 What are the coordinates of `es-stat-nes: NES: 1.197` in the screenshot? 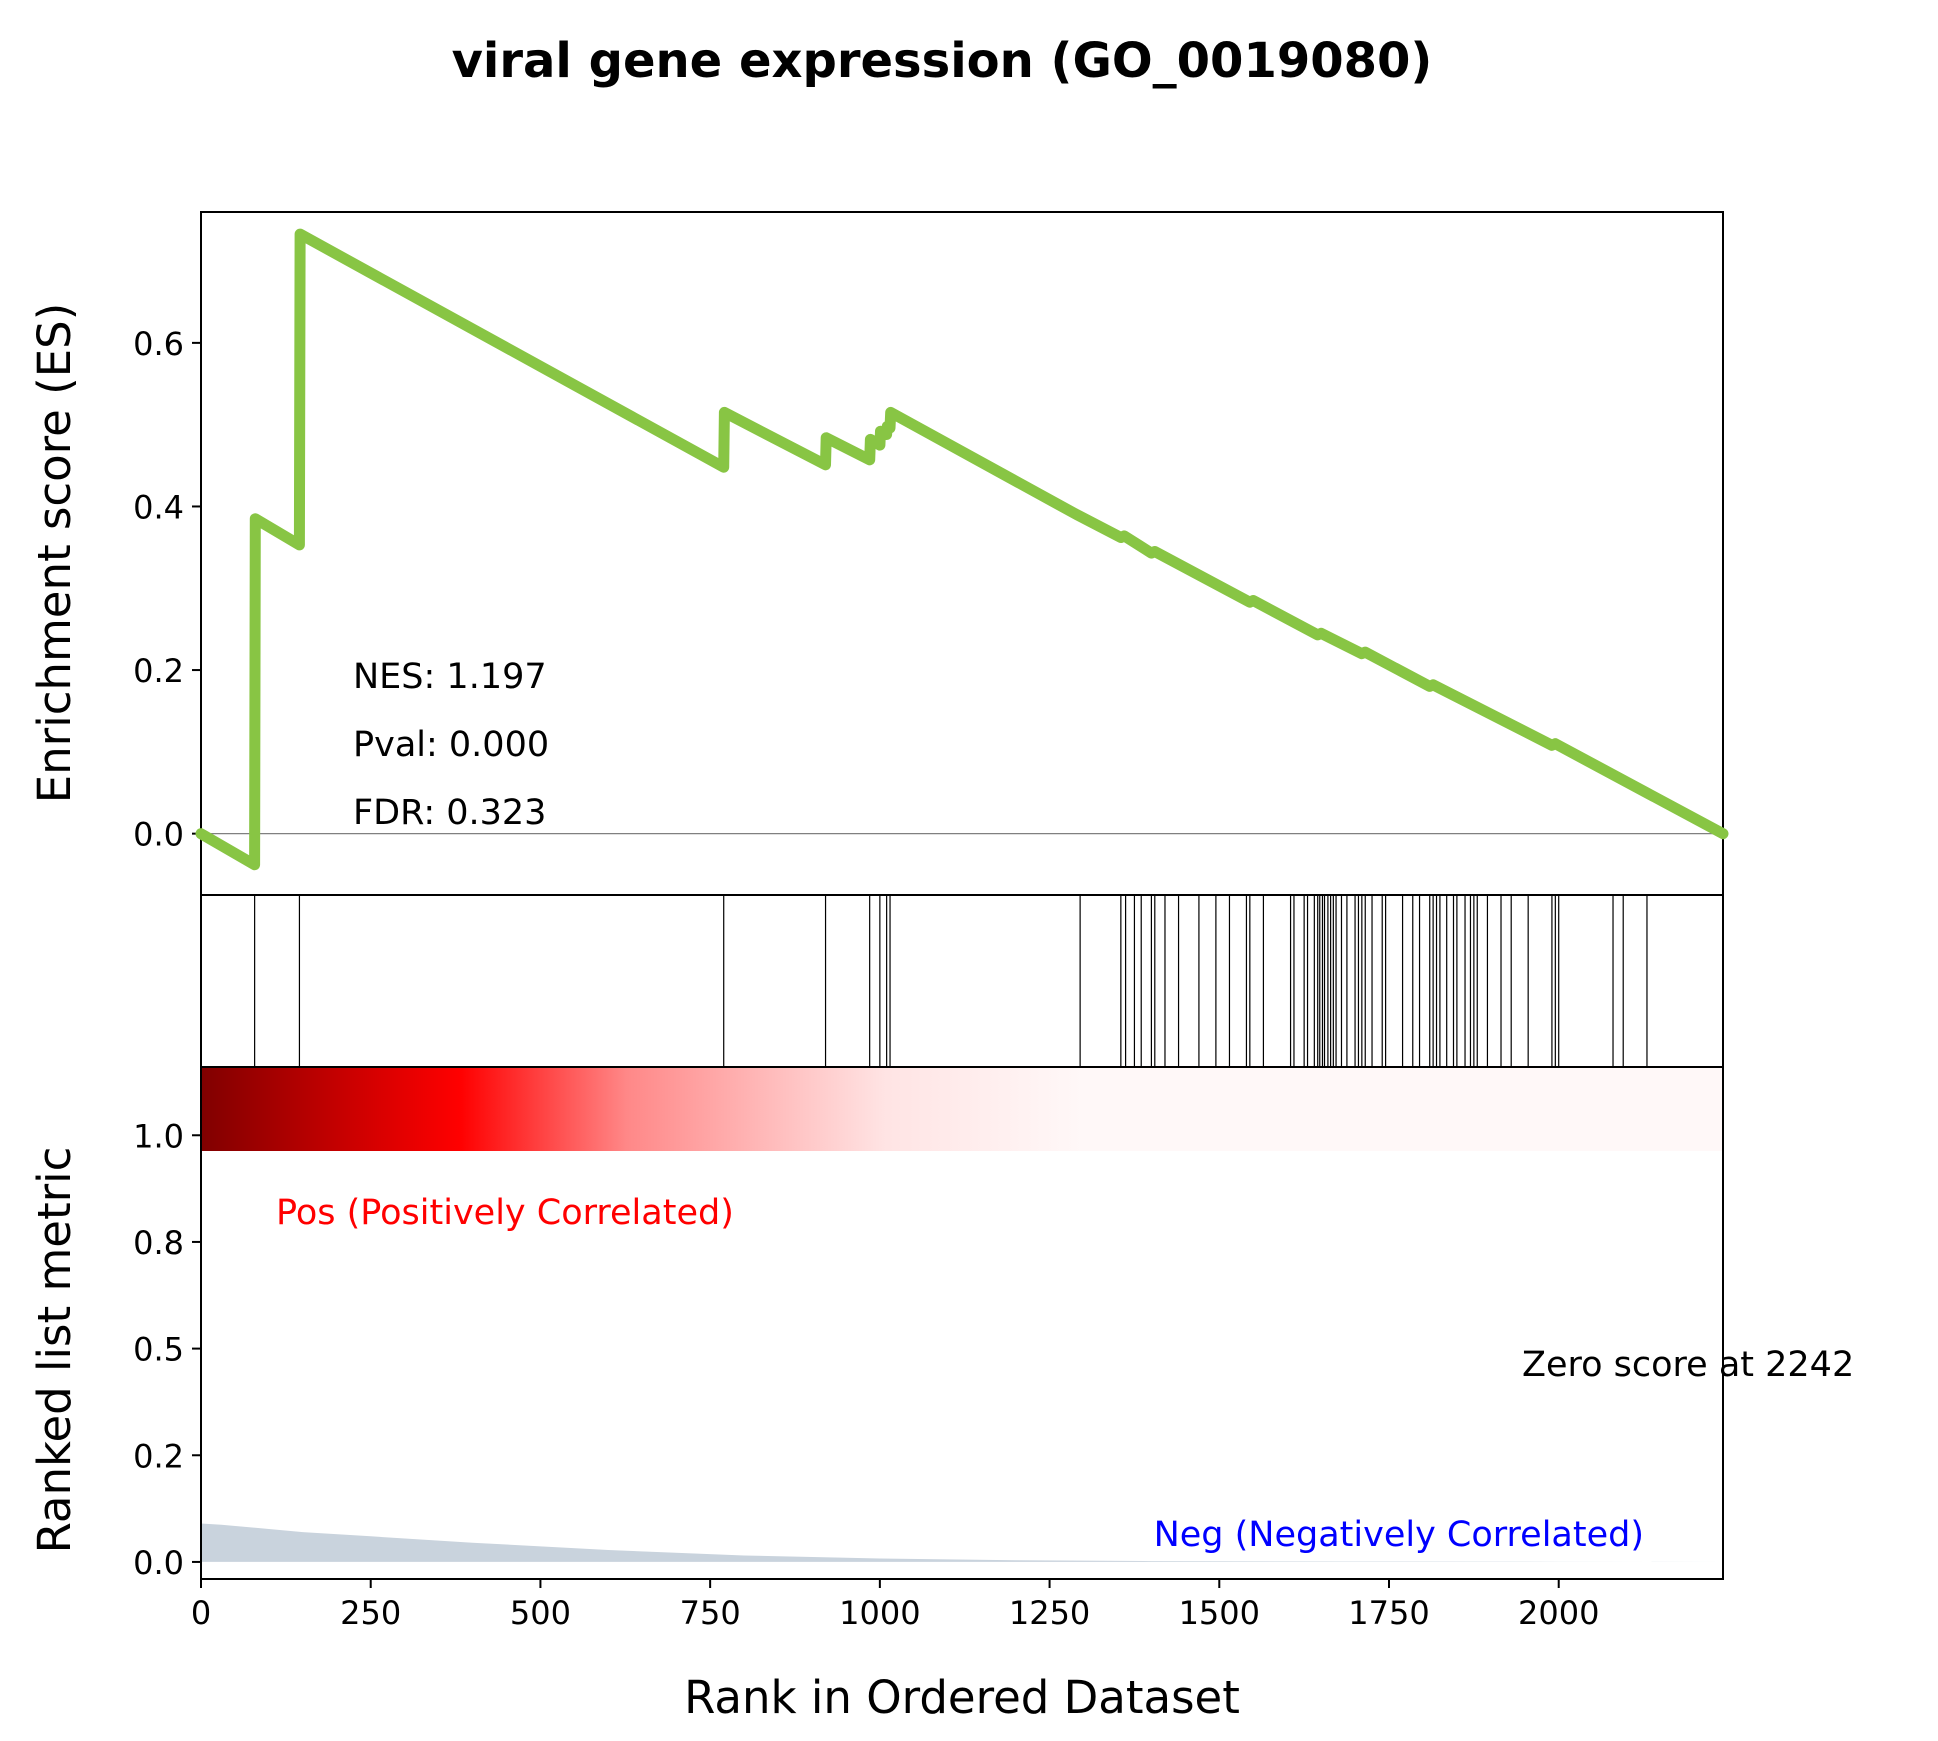 It's located at (450, 677).